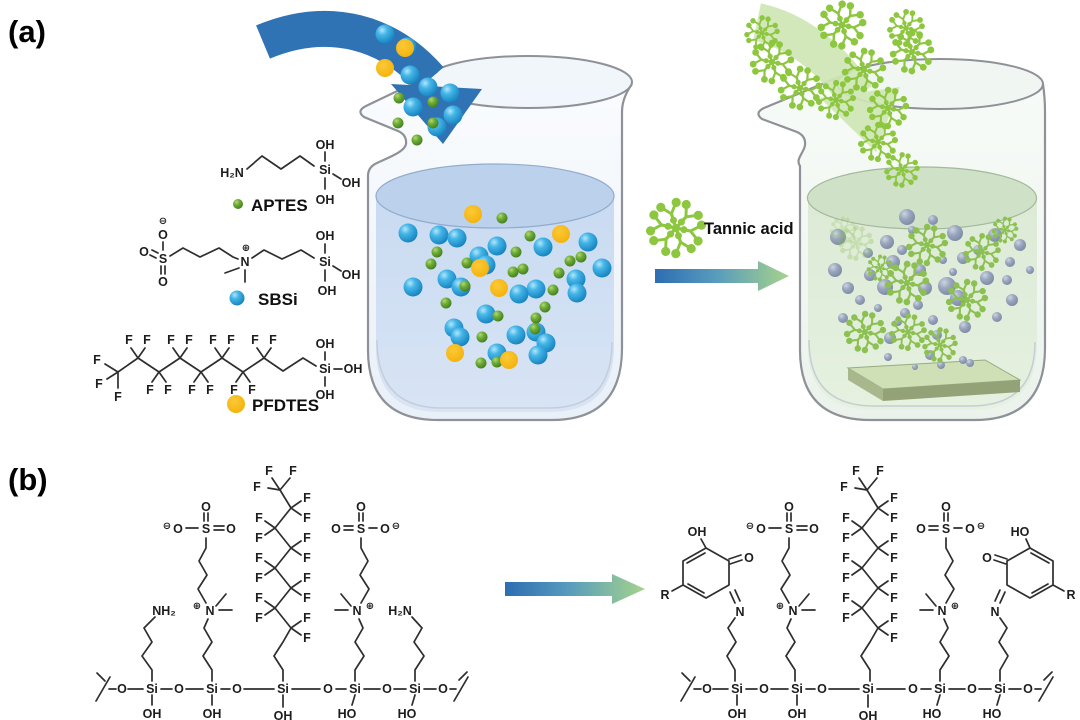 Image resolution: width=1080 pixels, height=720 pixels. What do you see at coordinates (860, 119) in the screenshot?
I see `green-arrow-head` at bounding box center [860, 119].